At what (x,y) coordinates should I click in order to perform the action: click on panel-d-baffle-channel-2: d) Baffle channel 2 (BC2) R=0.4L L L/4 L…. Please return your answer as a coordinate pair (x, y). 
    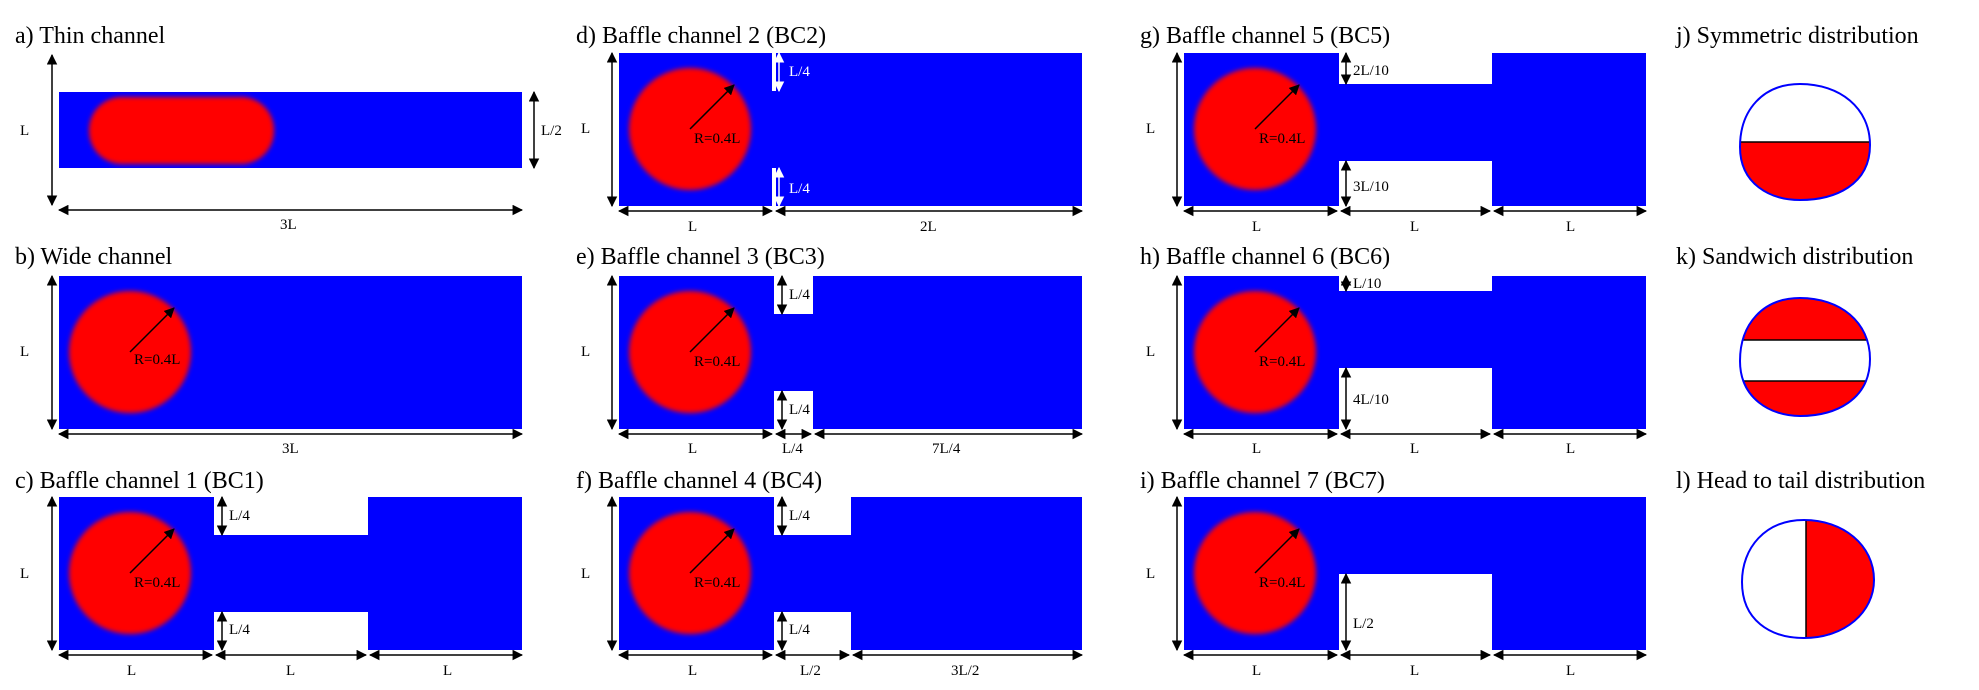
    Looking at the image, I should click on (830, 129).